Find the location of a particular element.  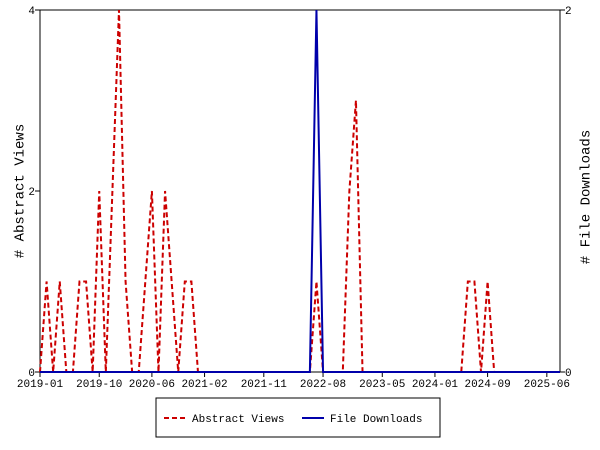

x-tick-label: 2021-11 is located at coordinates (264, 385).